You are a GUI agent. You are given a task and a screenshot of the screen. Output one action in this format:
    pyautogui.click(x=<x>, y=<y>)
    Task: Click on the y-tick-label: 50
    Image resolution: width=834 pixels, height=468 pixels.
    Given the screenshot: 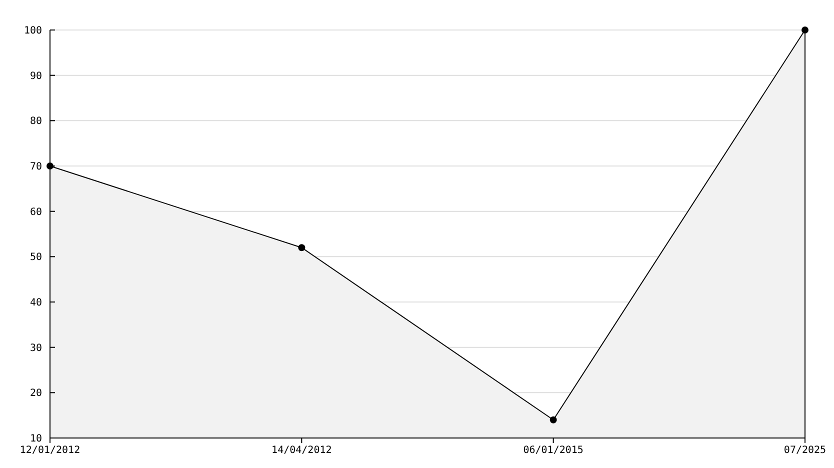 What is the action you would take?
    pyautogui.click(x=36, y=258)
    